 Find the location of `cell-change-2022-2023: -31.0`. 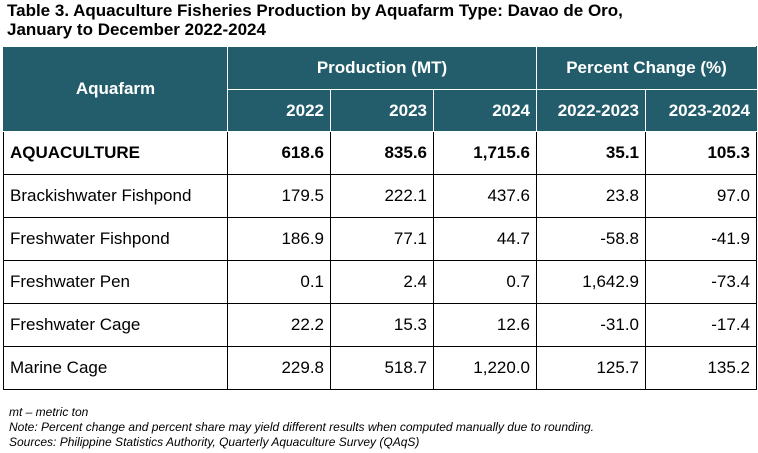

cell-change-2022-2023: -31.0 is located at coordinates (591, 325).